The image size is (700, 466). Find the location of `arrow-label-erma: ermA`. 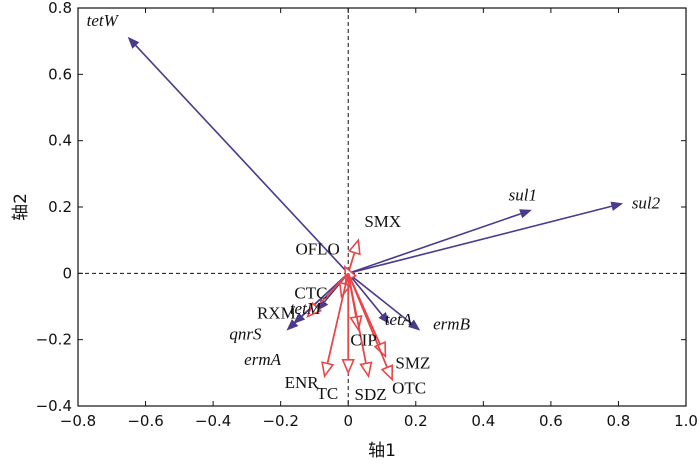

arrow-label-erma: ermA is located at coordinates (262, 359).